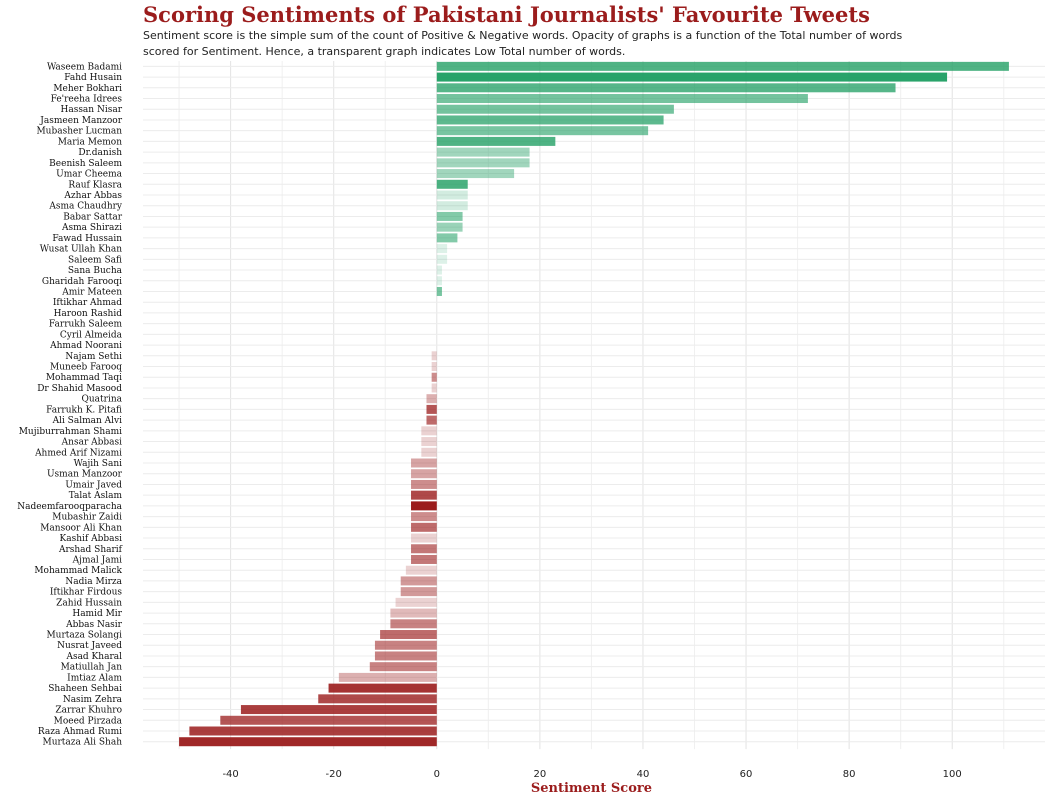 This screenshot has height=800, width=1050. Describe the element at coordinates (94, 678) in the screenshot. I see `y-tick-label: Imtiaz Alam` at that location.